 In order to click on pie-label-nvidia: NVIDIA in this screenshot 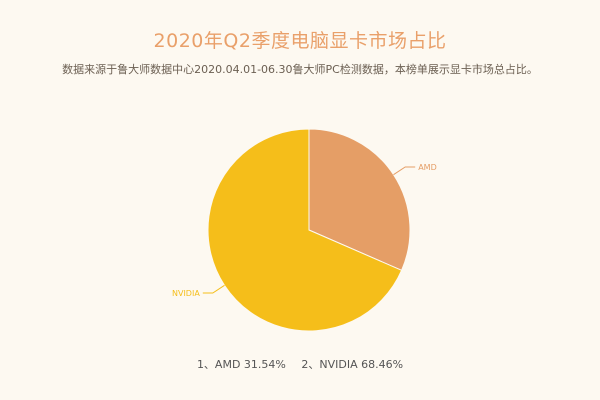, I will do `click(186, 293)`.